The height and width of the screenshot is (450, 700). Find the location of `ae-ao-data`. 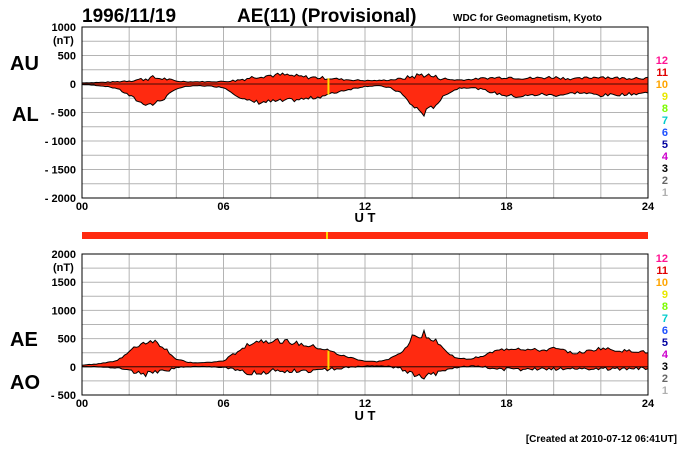

ae-ao-data is located at coordinates (365, 354).